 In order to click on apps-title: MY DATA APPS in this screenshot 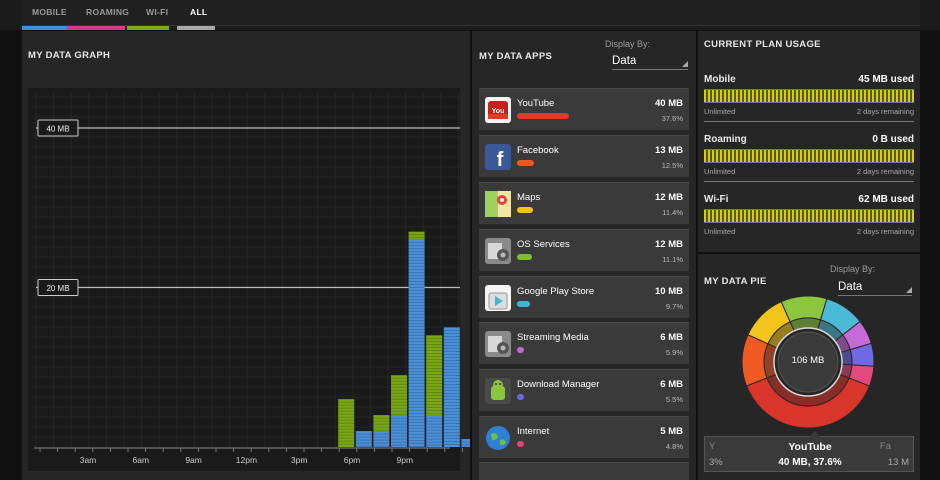, I will do `click(516, 56)`.